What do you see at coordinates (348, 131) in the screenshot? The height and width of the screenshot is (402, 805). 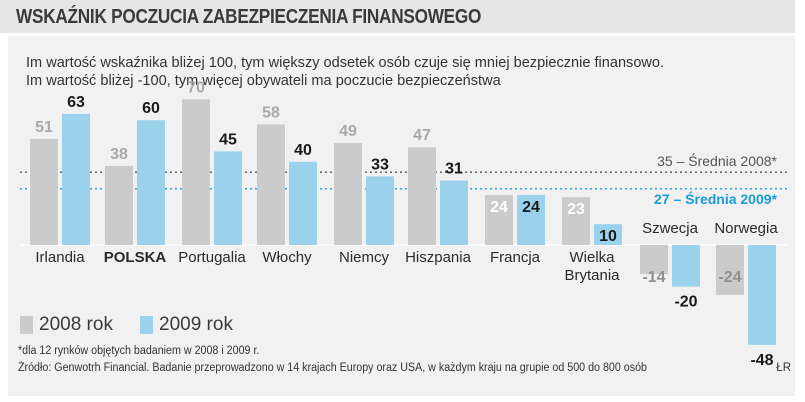 I see `value-label: 49` at bounding box center [348, 131].